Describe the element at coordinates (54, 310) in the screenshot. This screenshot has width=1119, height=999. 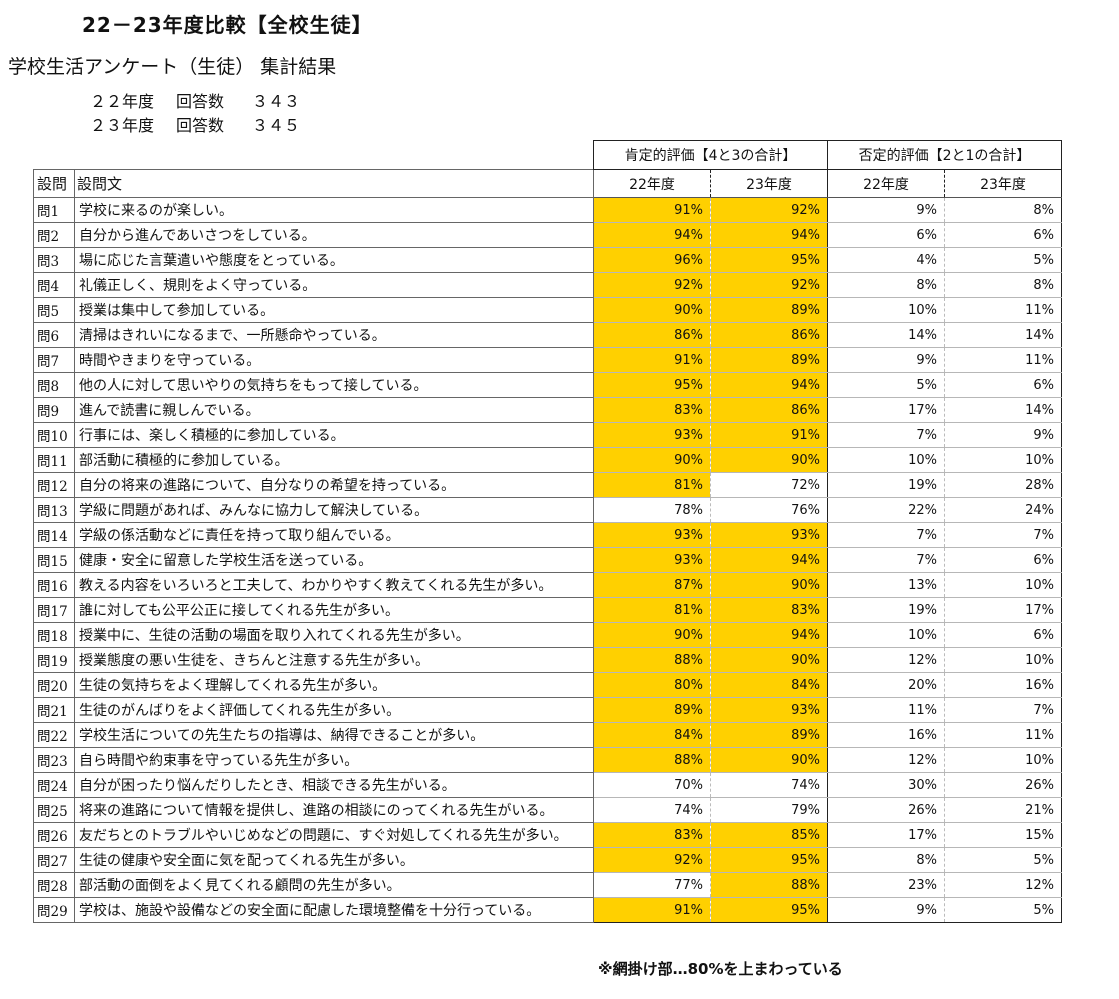
I see `question-number: 問5` at that location.